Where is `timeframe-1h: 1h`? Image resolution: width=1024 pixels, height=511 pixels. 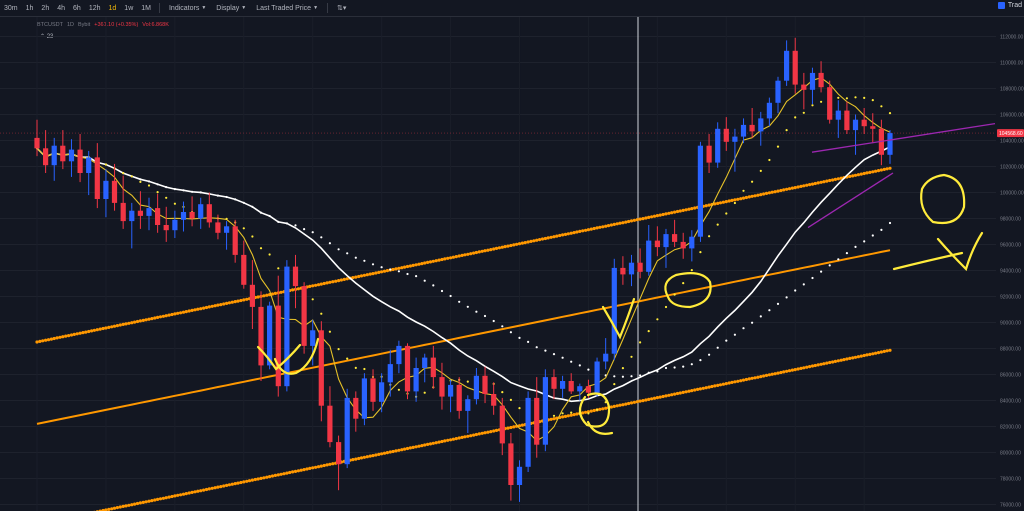
timeframe-1h: 1h is located at coordinates (29, 8).